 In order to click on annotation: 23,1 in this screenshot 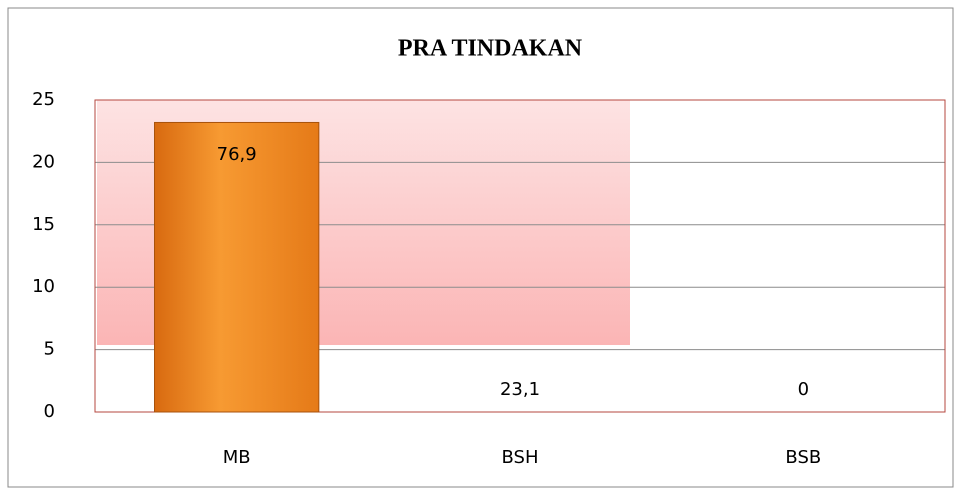, I will do `click(520, 389)`.